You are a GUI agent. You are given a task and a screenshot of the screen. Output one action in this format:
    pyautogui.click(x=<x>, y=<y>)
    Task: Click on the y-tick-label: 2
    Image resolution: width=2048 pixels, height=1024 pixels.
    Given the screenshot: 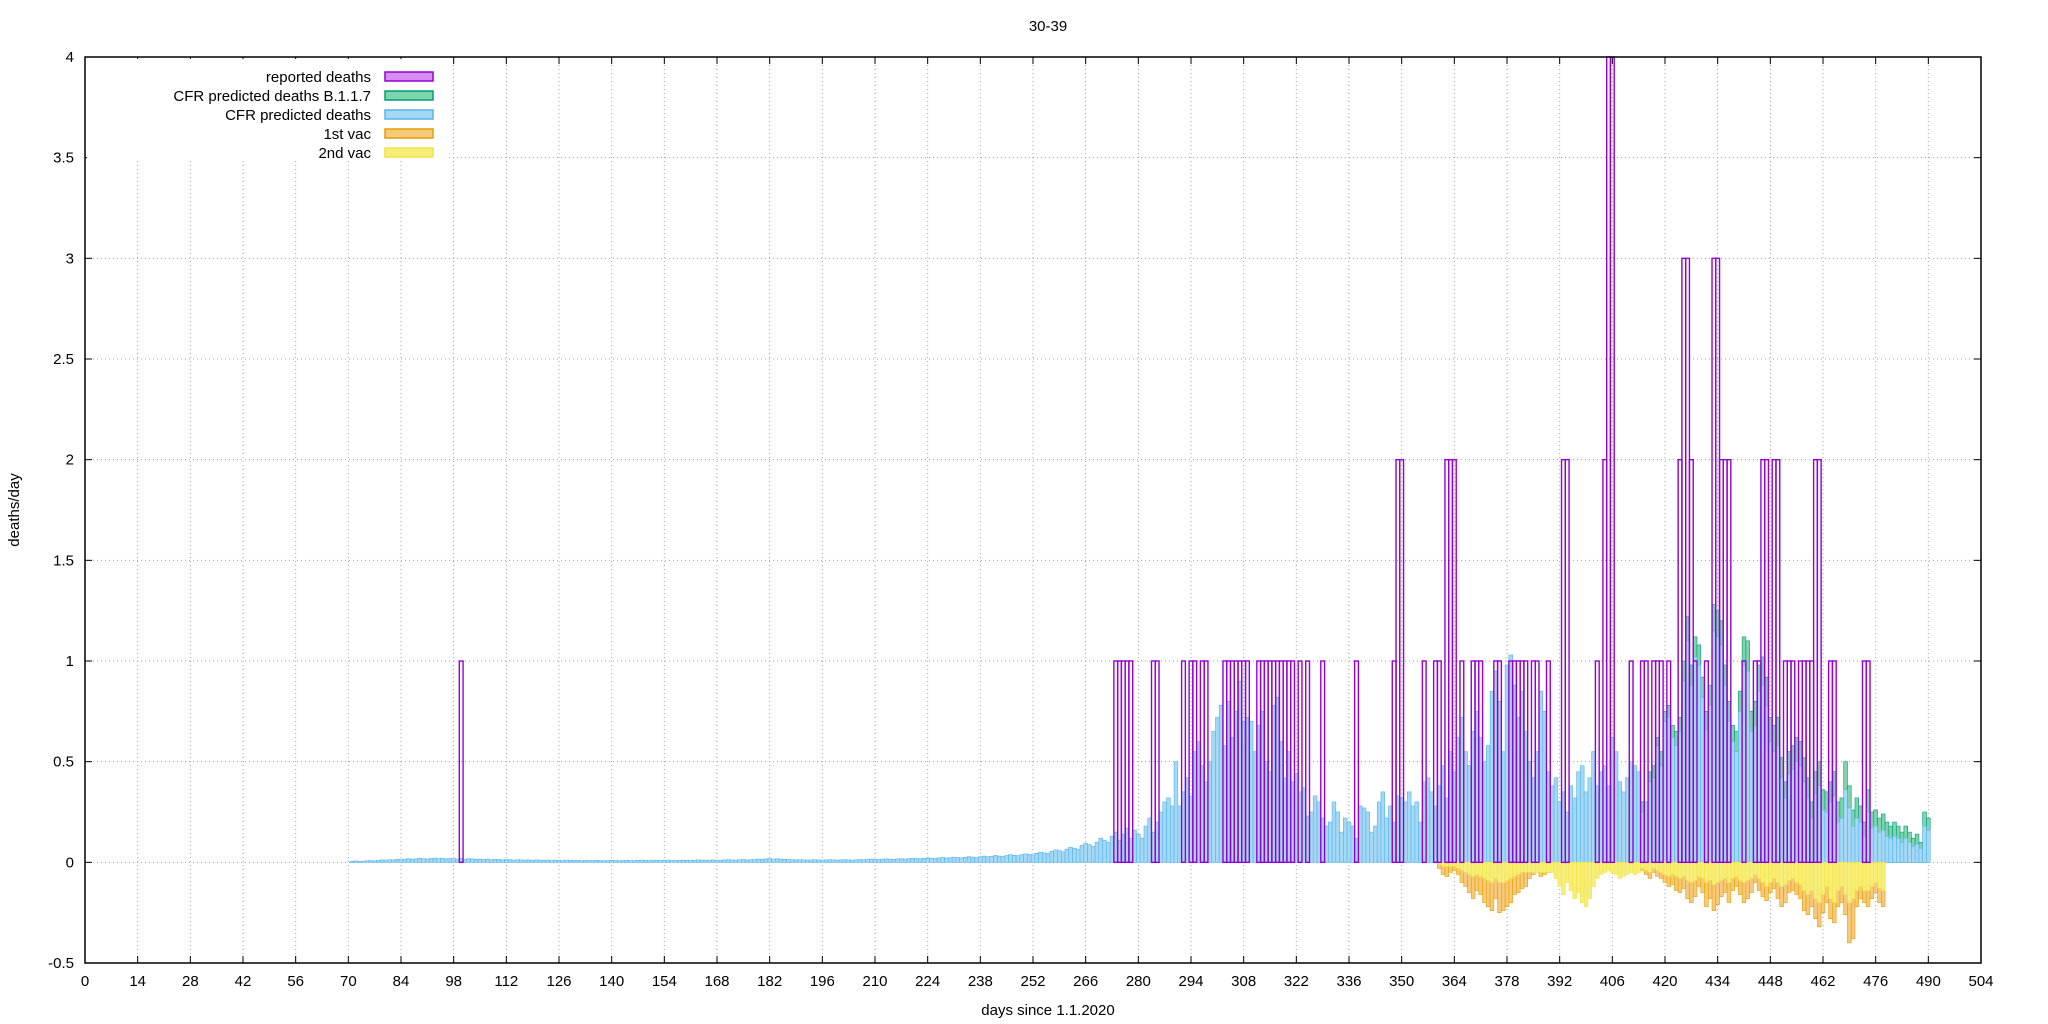 What is the action you would take?
    pyautogui.click(x=70, y=460)
    